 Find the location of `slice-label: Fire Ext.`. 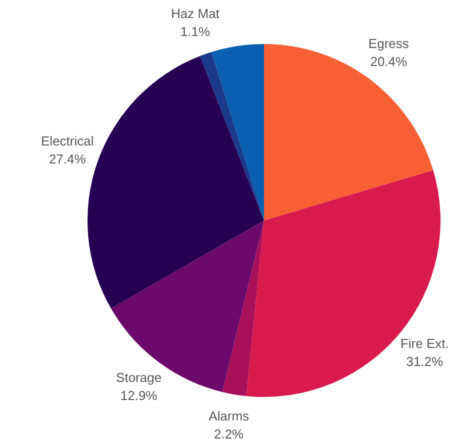

slice-label: Fire Ext. is located at coordinates (424, 343).